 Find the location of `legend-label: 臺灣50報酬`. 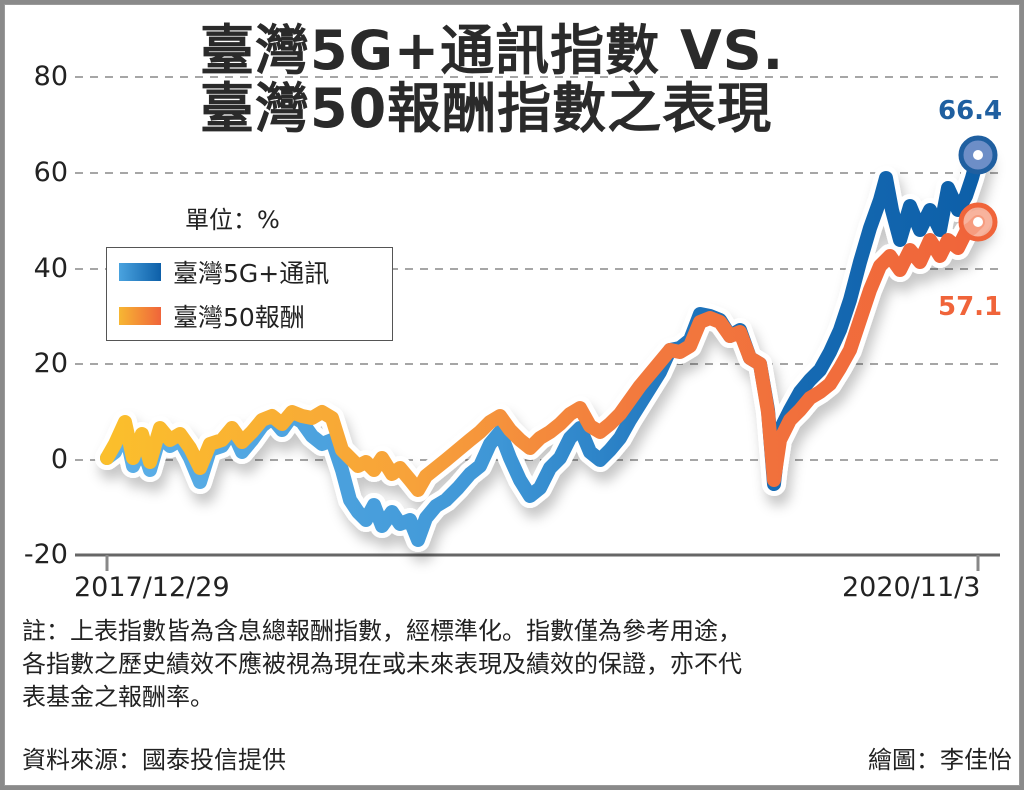

legend-label: 臺灣50報酬 is located at coordinates (239, 317).